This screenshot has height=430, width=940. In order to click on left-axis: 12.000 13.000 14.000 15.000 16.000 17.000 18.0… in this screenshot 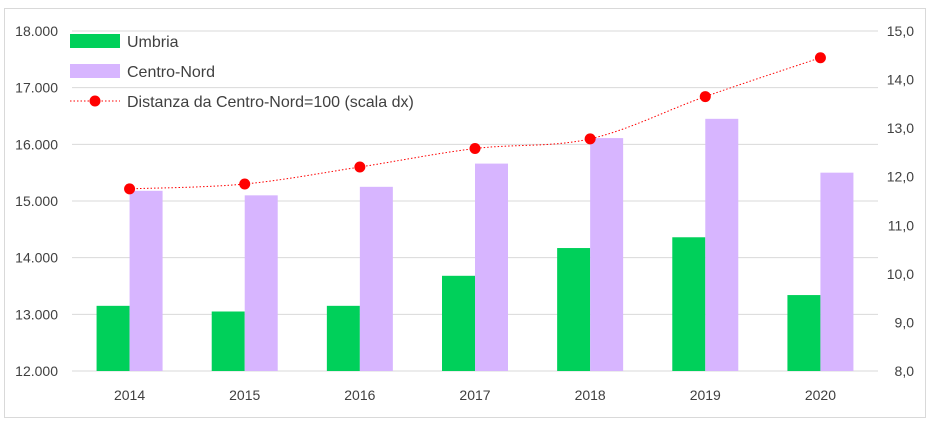, I will do `click(36, 201)`.